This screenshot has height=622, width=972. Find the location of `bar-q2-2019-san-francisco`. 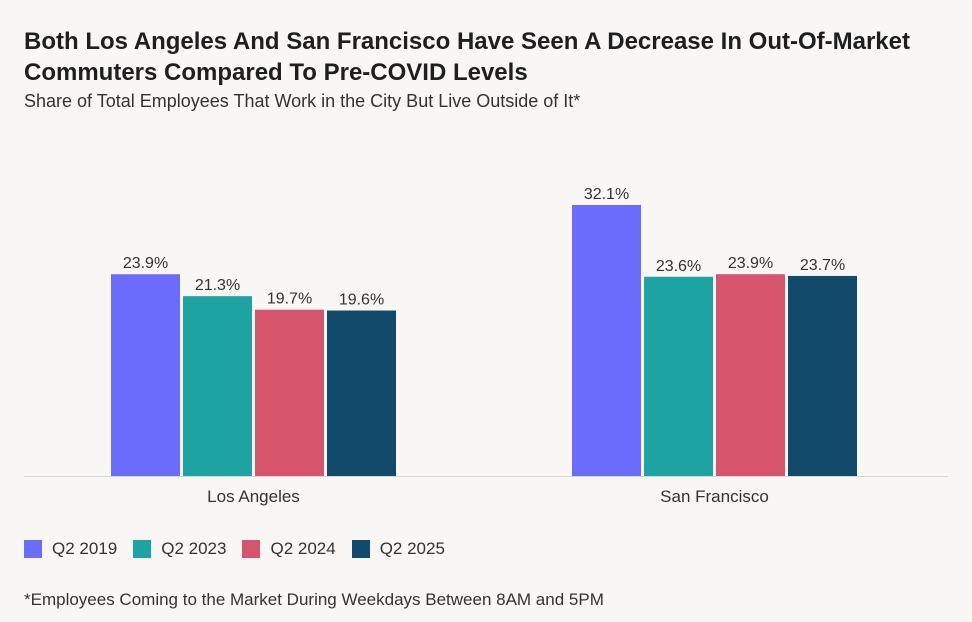

bar-q2-2019-san-francisco is located at coordinates (606, 340).